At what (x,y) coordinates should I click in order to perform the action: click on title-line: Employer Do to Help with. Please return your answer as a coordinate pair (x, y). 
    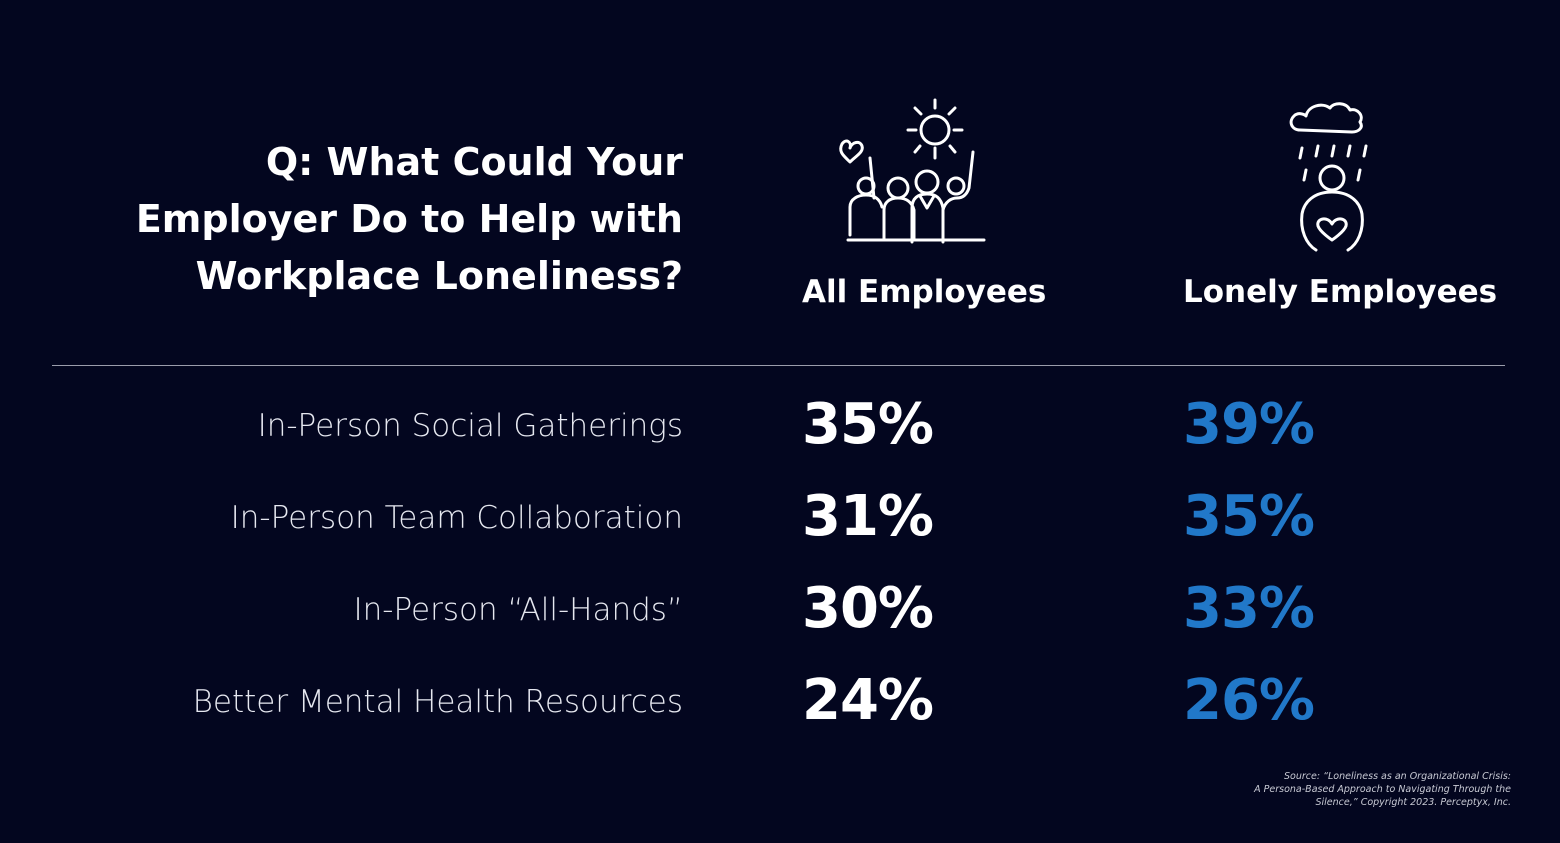
    Looking at the image, I should click on (409, 219).